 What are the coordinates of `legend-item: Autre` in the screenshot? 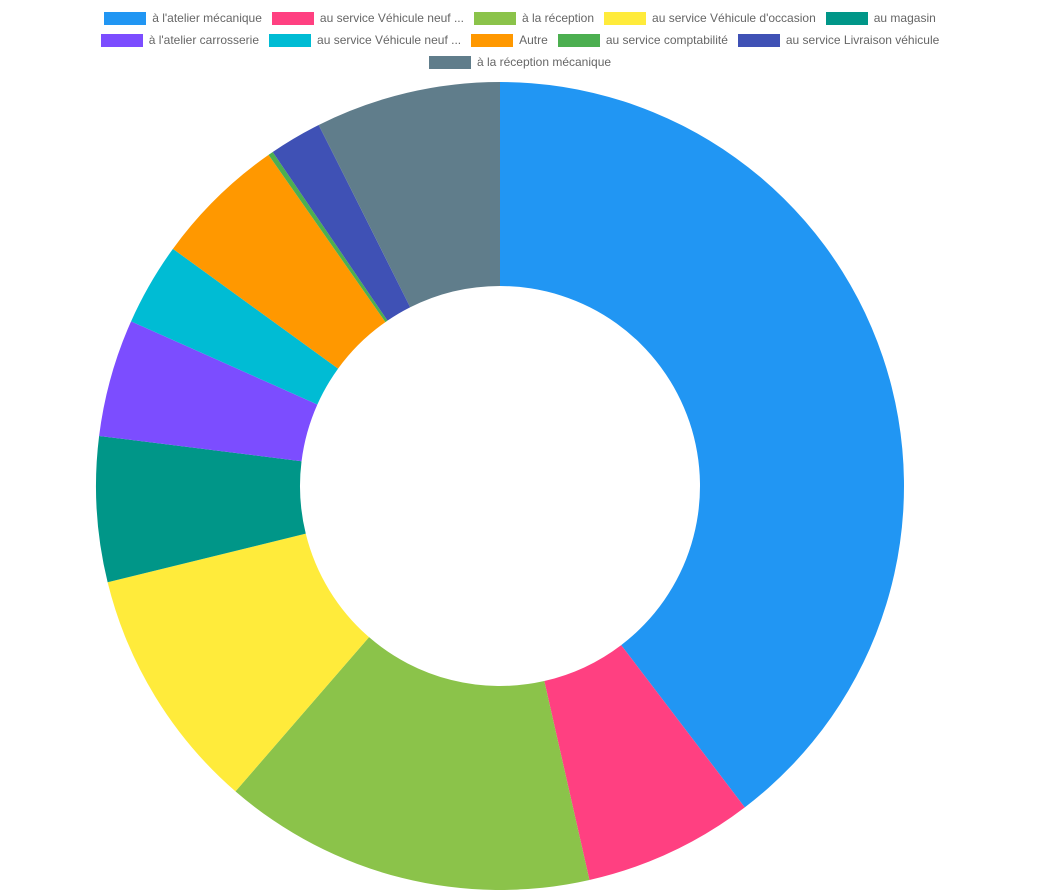 It's located at (509, 40).